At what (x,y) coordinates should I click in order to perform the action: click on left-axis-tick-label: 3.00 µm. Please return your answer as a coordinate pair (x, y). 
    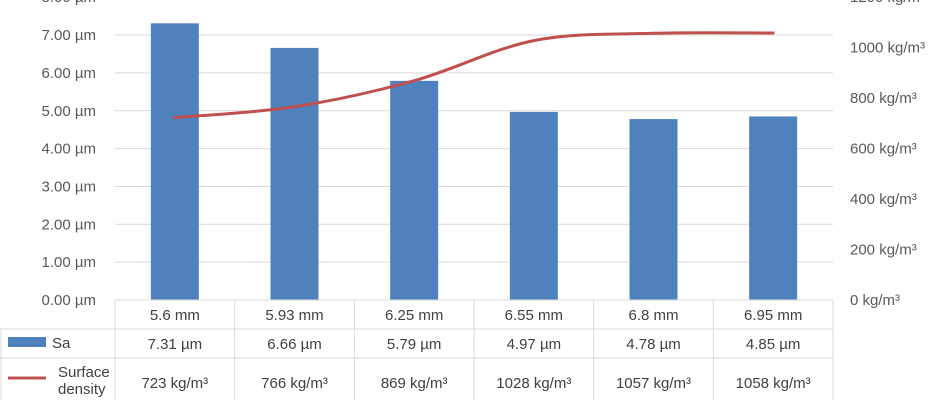
    Looking at the image, I should click on (69, 186).